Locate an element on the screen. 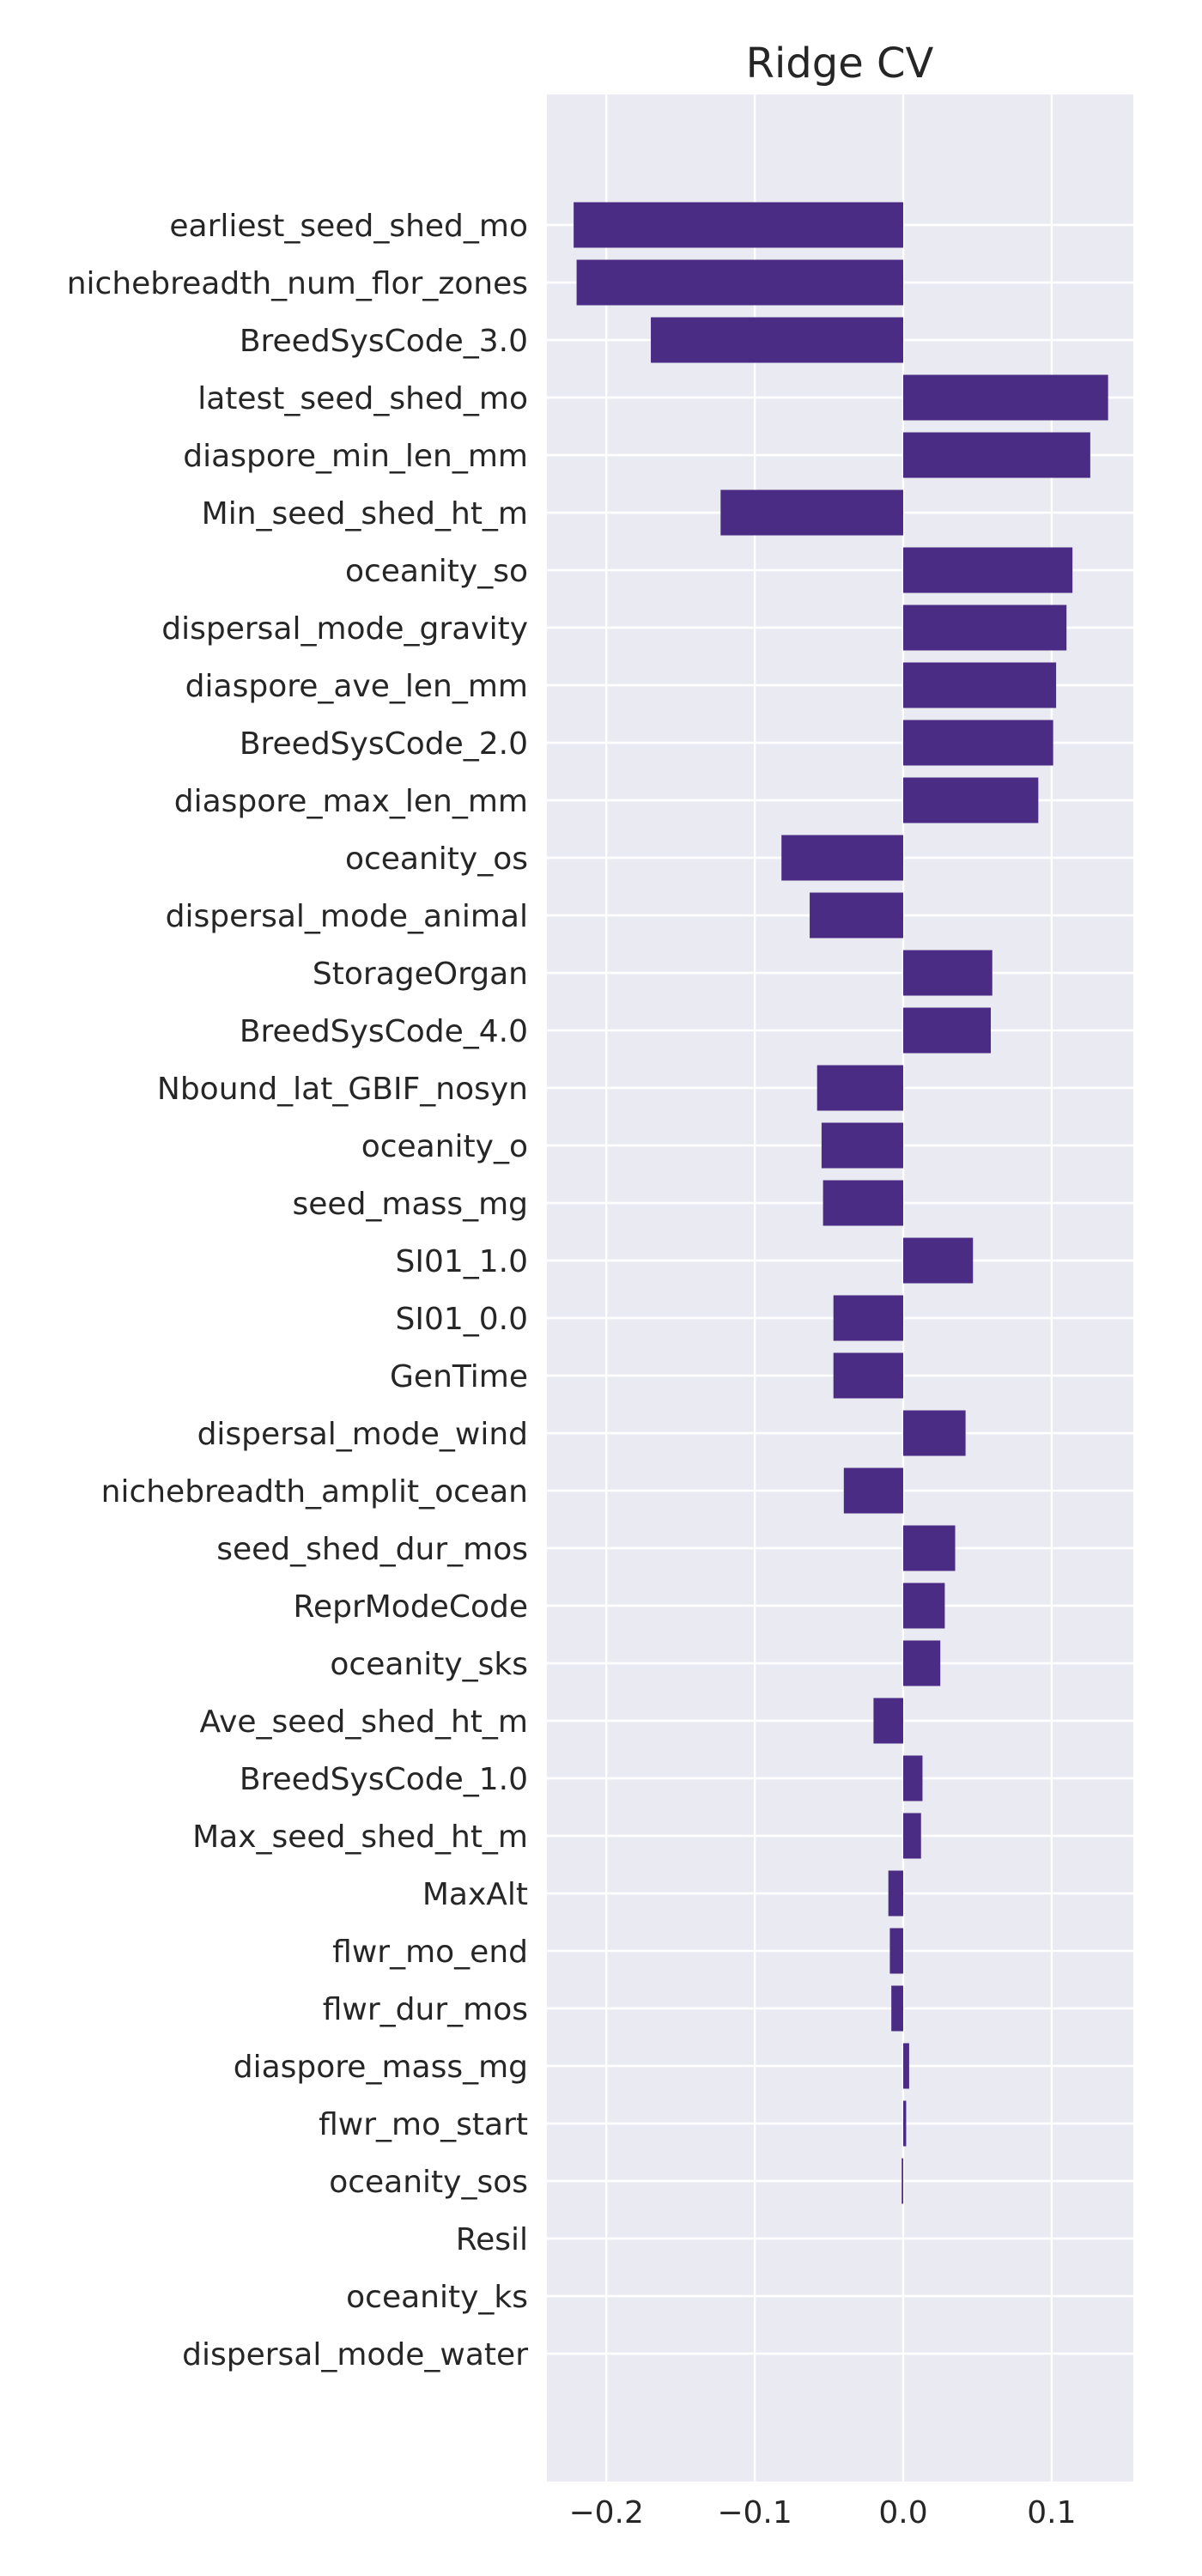  bar-oceanity-o is located at coordinates (862, 1145).